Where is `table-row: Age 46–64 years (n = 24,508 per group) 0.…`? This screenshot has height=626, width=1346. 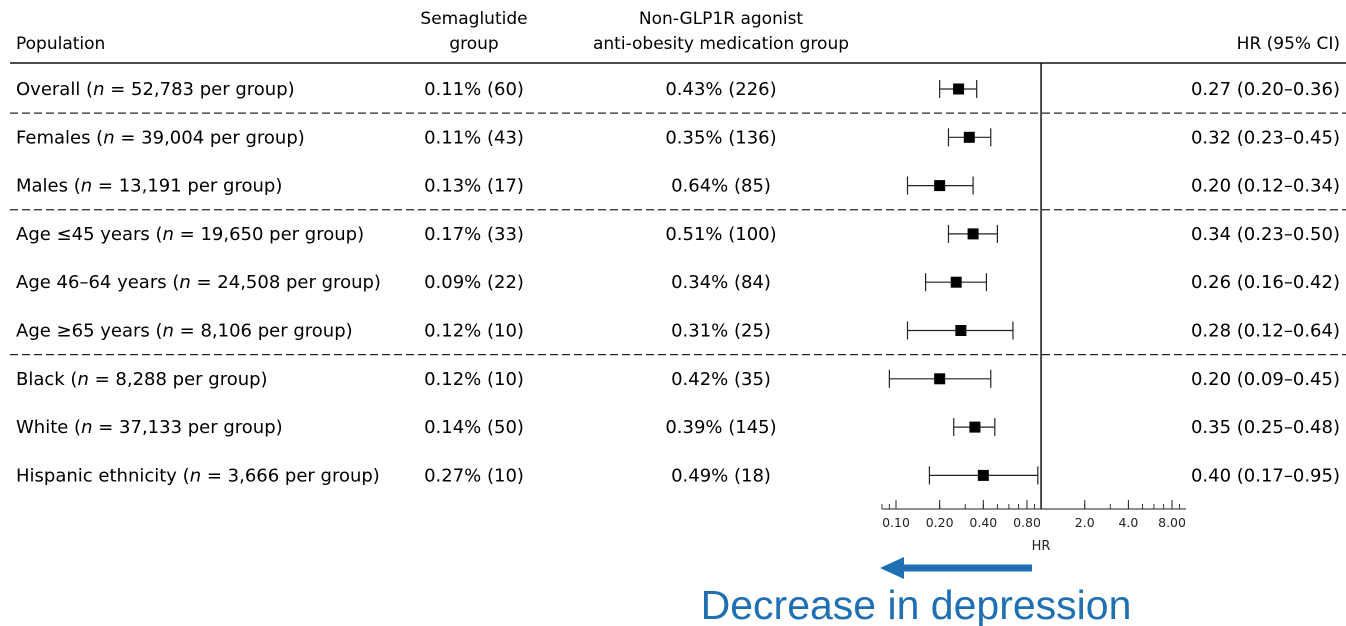
table-row: Age 46–64 years (n = 24,508 per group) 0.… is located at coordinates (678, 282).